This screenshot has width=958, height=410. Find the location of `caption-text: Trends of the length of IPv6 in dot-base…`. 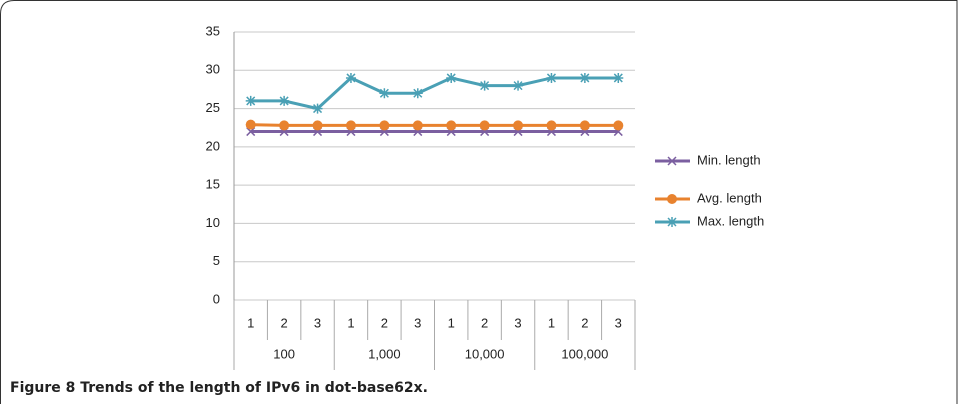

caption-text: Trends of the length of IPv6 in dot-base… is located at coordinates (254, 388).